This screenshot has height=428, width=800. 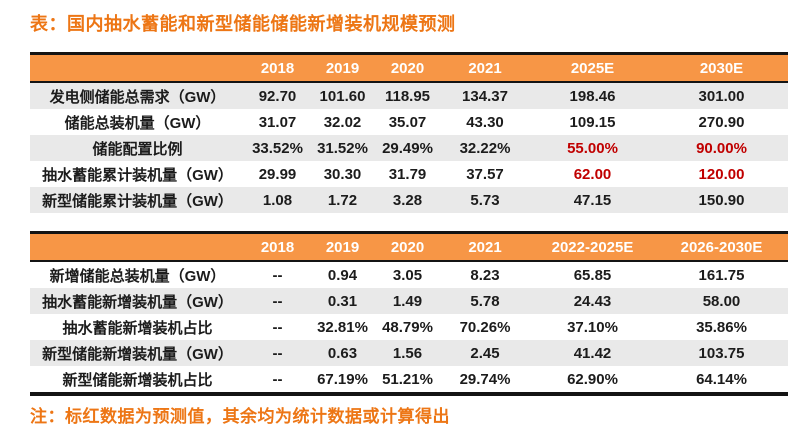 I want to click on value-cell: 43.30, so click(x=485, y=122).